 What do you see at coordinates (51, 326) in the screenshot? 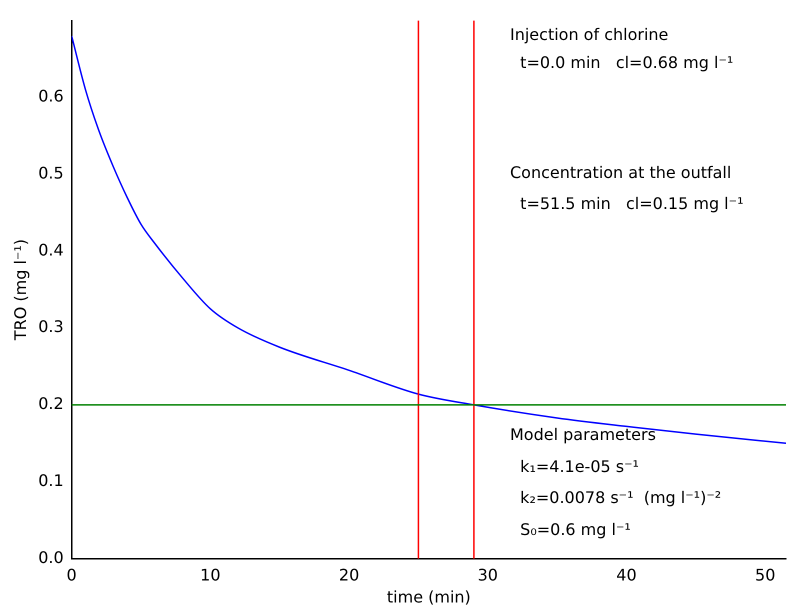
I see `y-tick-label: 0.3` at bounding box center [51, 326].